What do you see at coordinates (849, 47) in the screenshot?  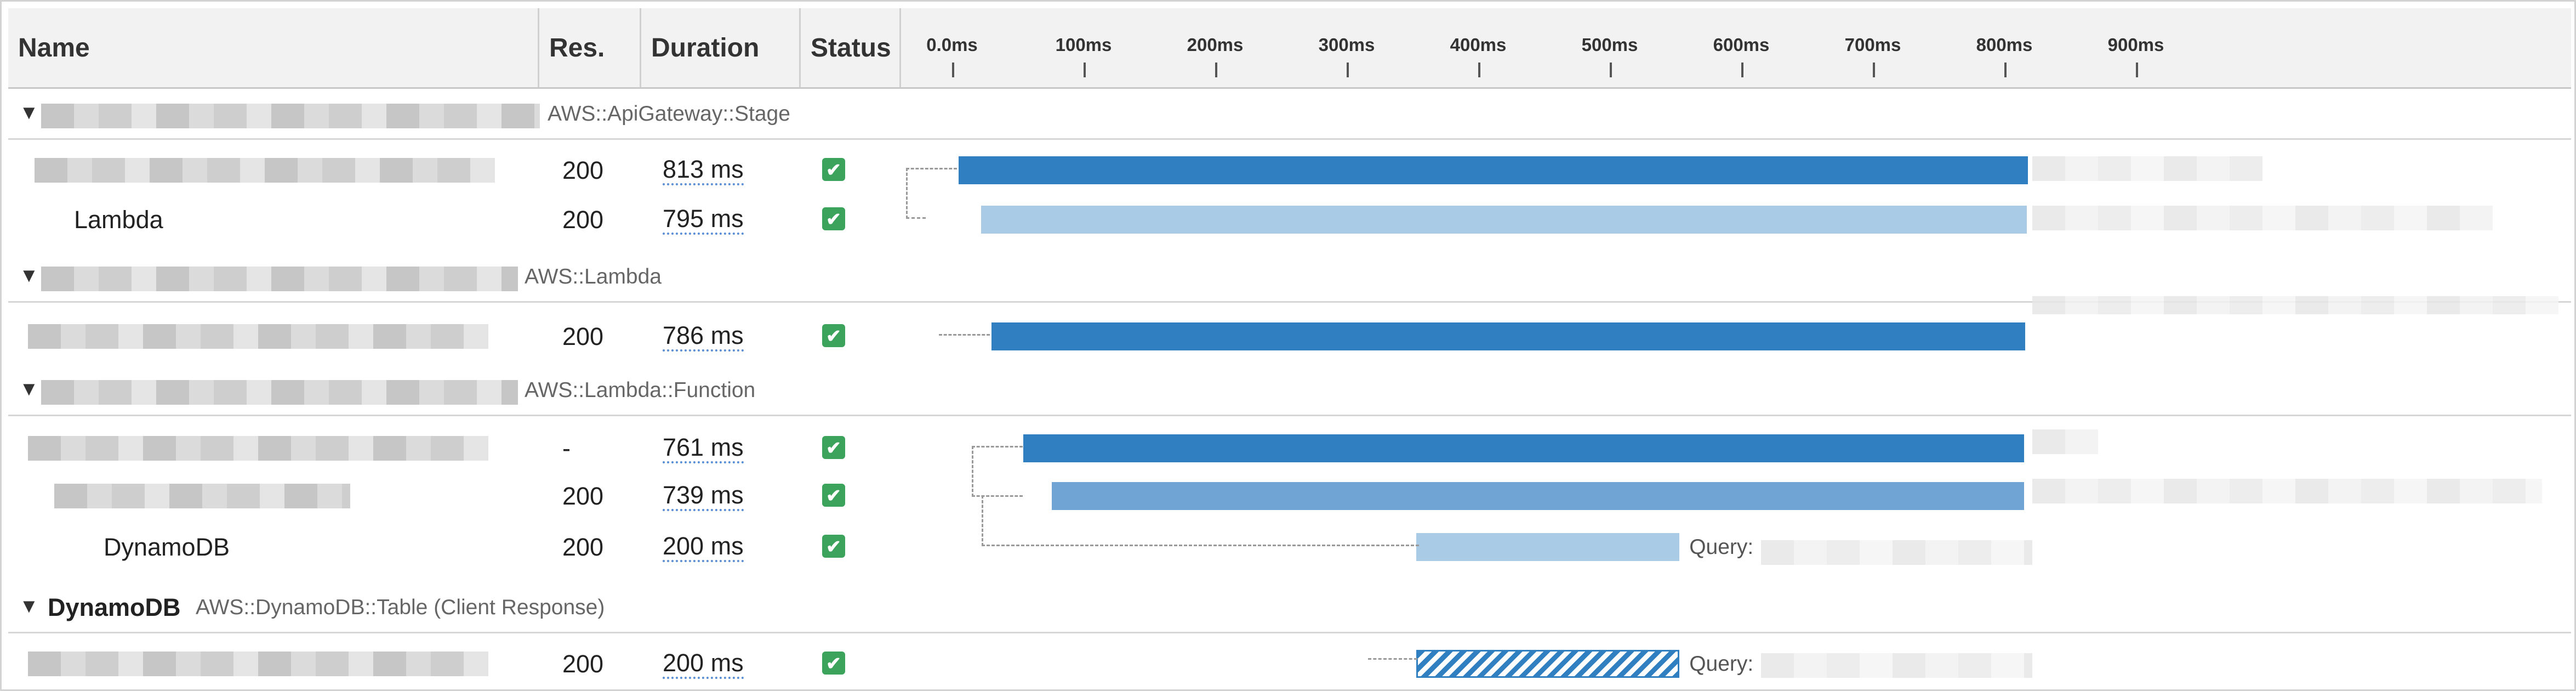 I see `column-header-status: Status` at bounding box center [849, 47].